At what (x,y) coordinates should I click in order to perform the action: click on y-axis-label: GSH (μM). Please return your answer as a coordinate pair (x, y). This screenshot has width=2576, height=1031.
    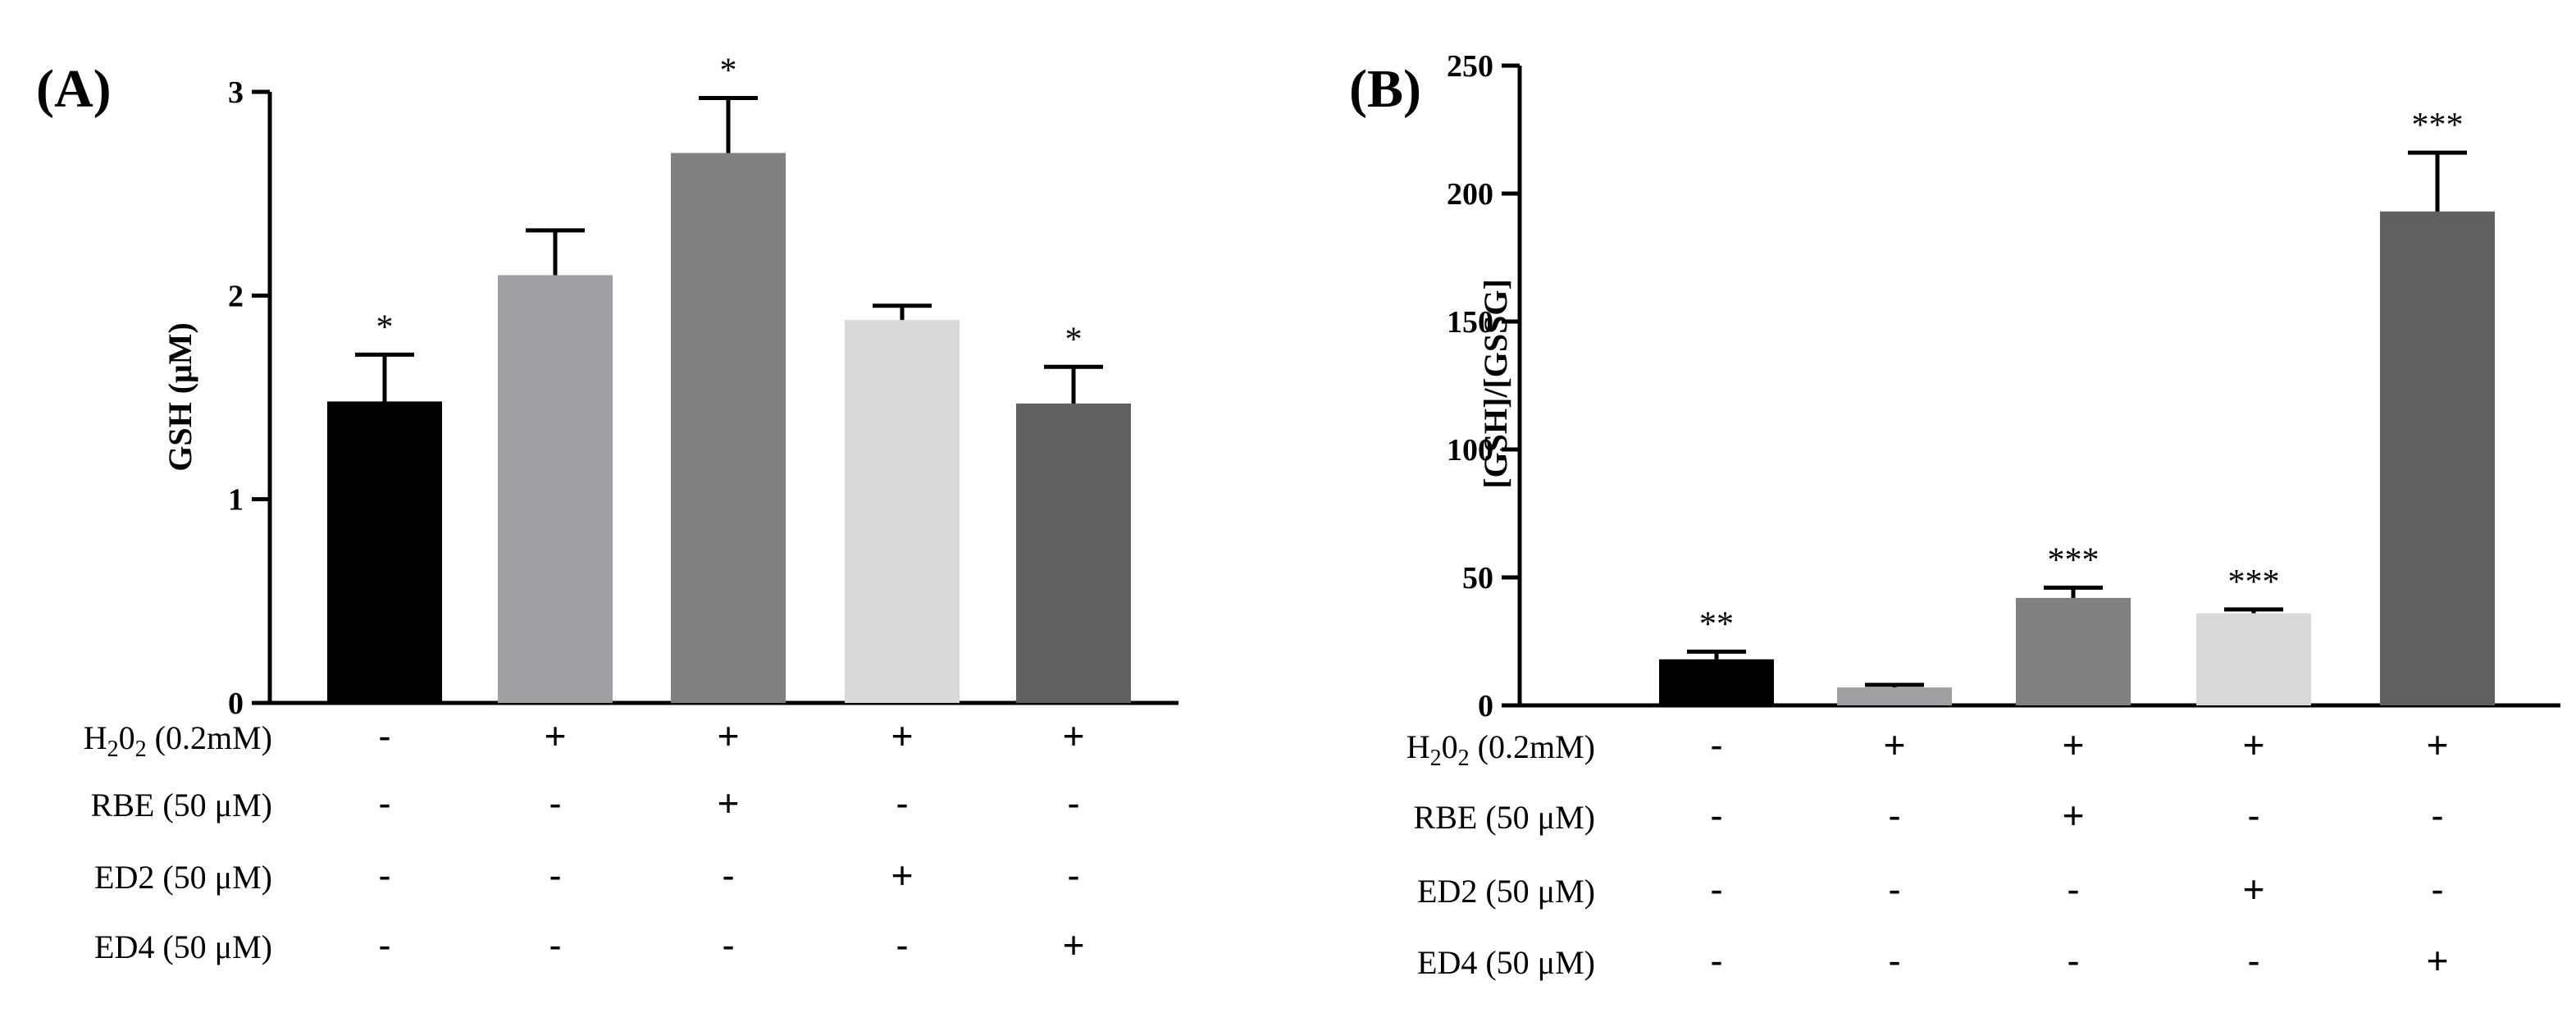
    Looking at the image, I should click on (180, 397).